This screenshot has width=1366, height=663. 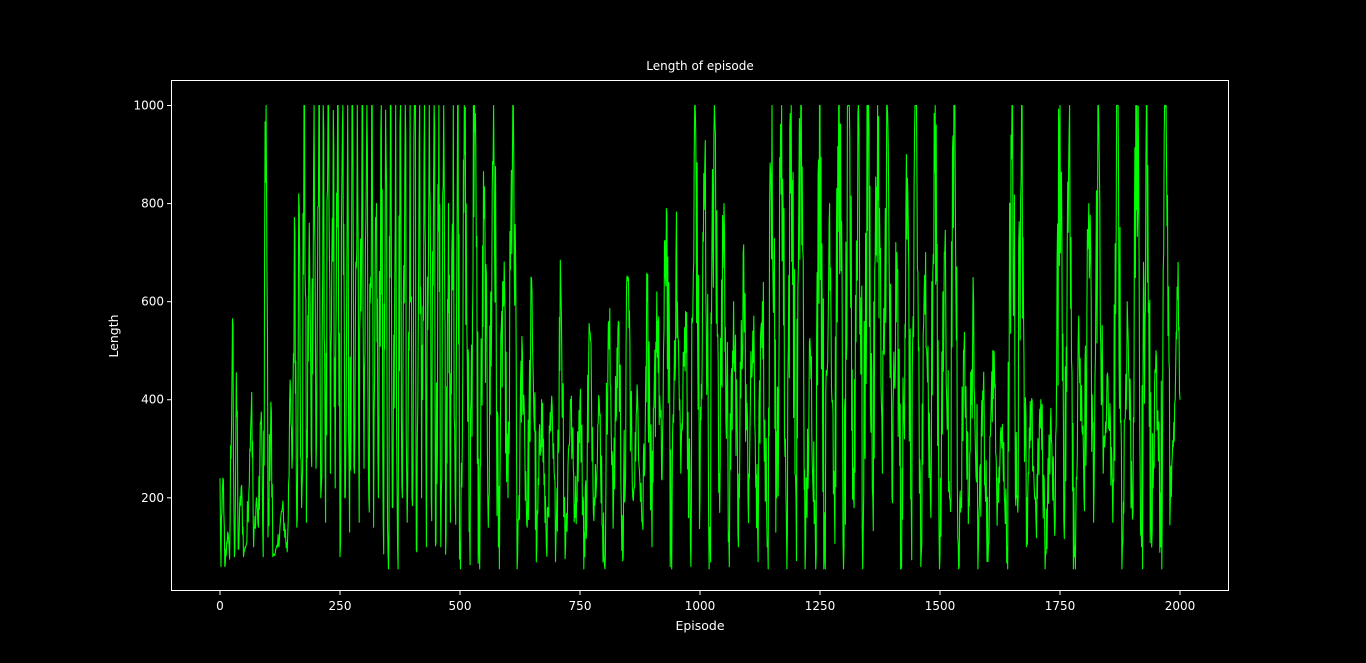 I want to click on y-tick-label: 800, so click(x=152, y=204).